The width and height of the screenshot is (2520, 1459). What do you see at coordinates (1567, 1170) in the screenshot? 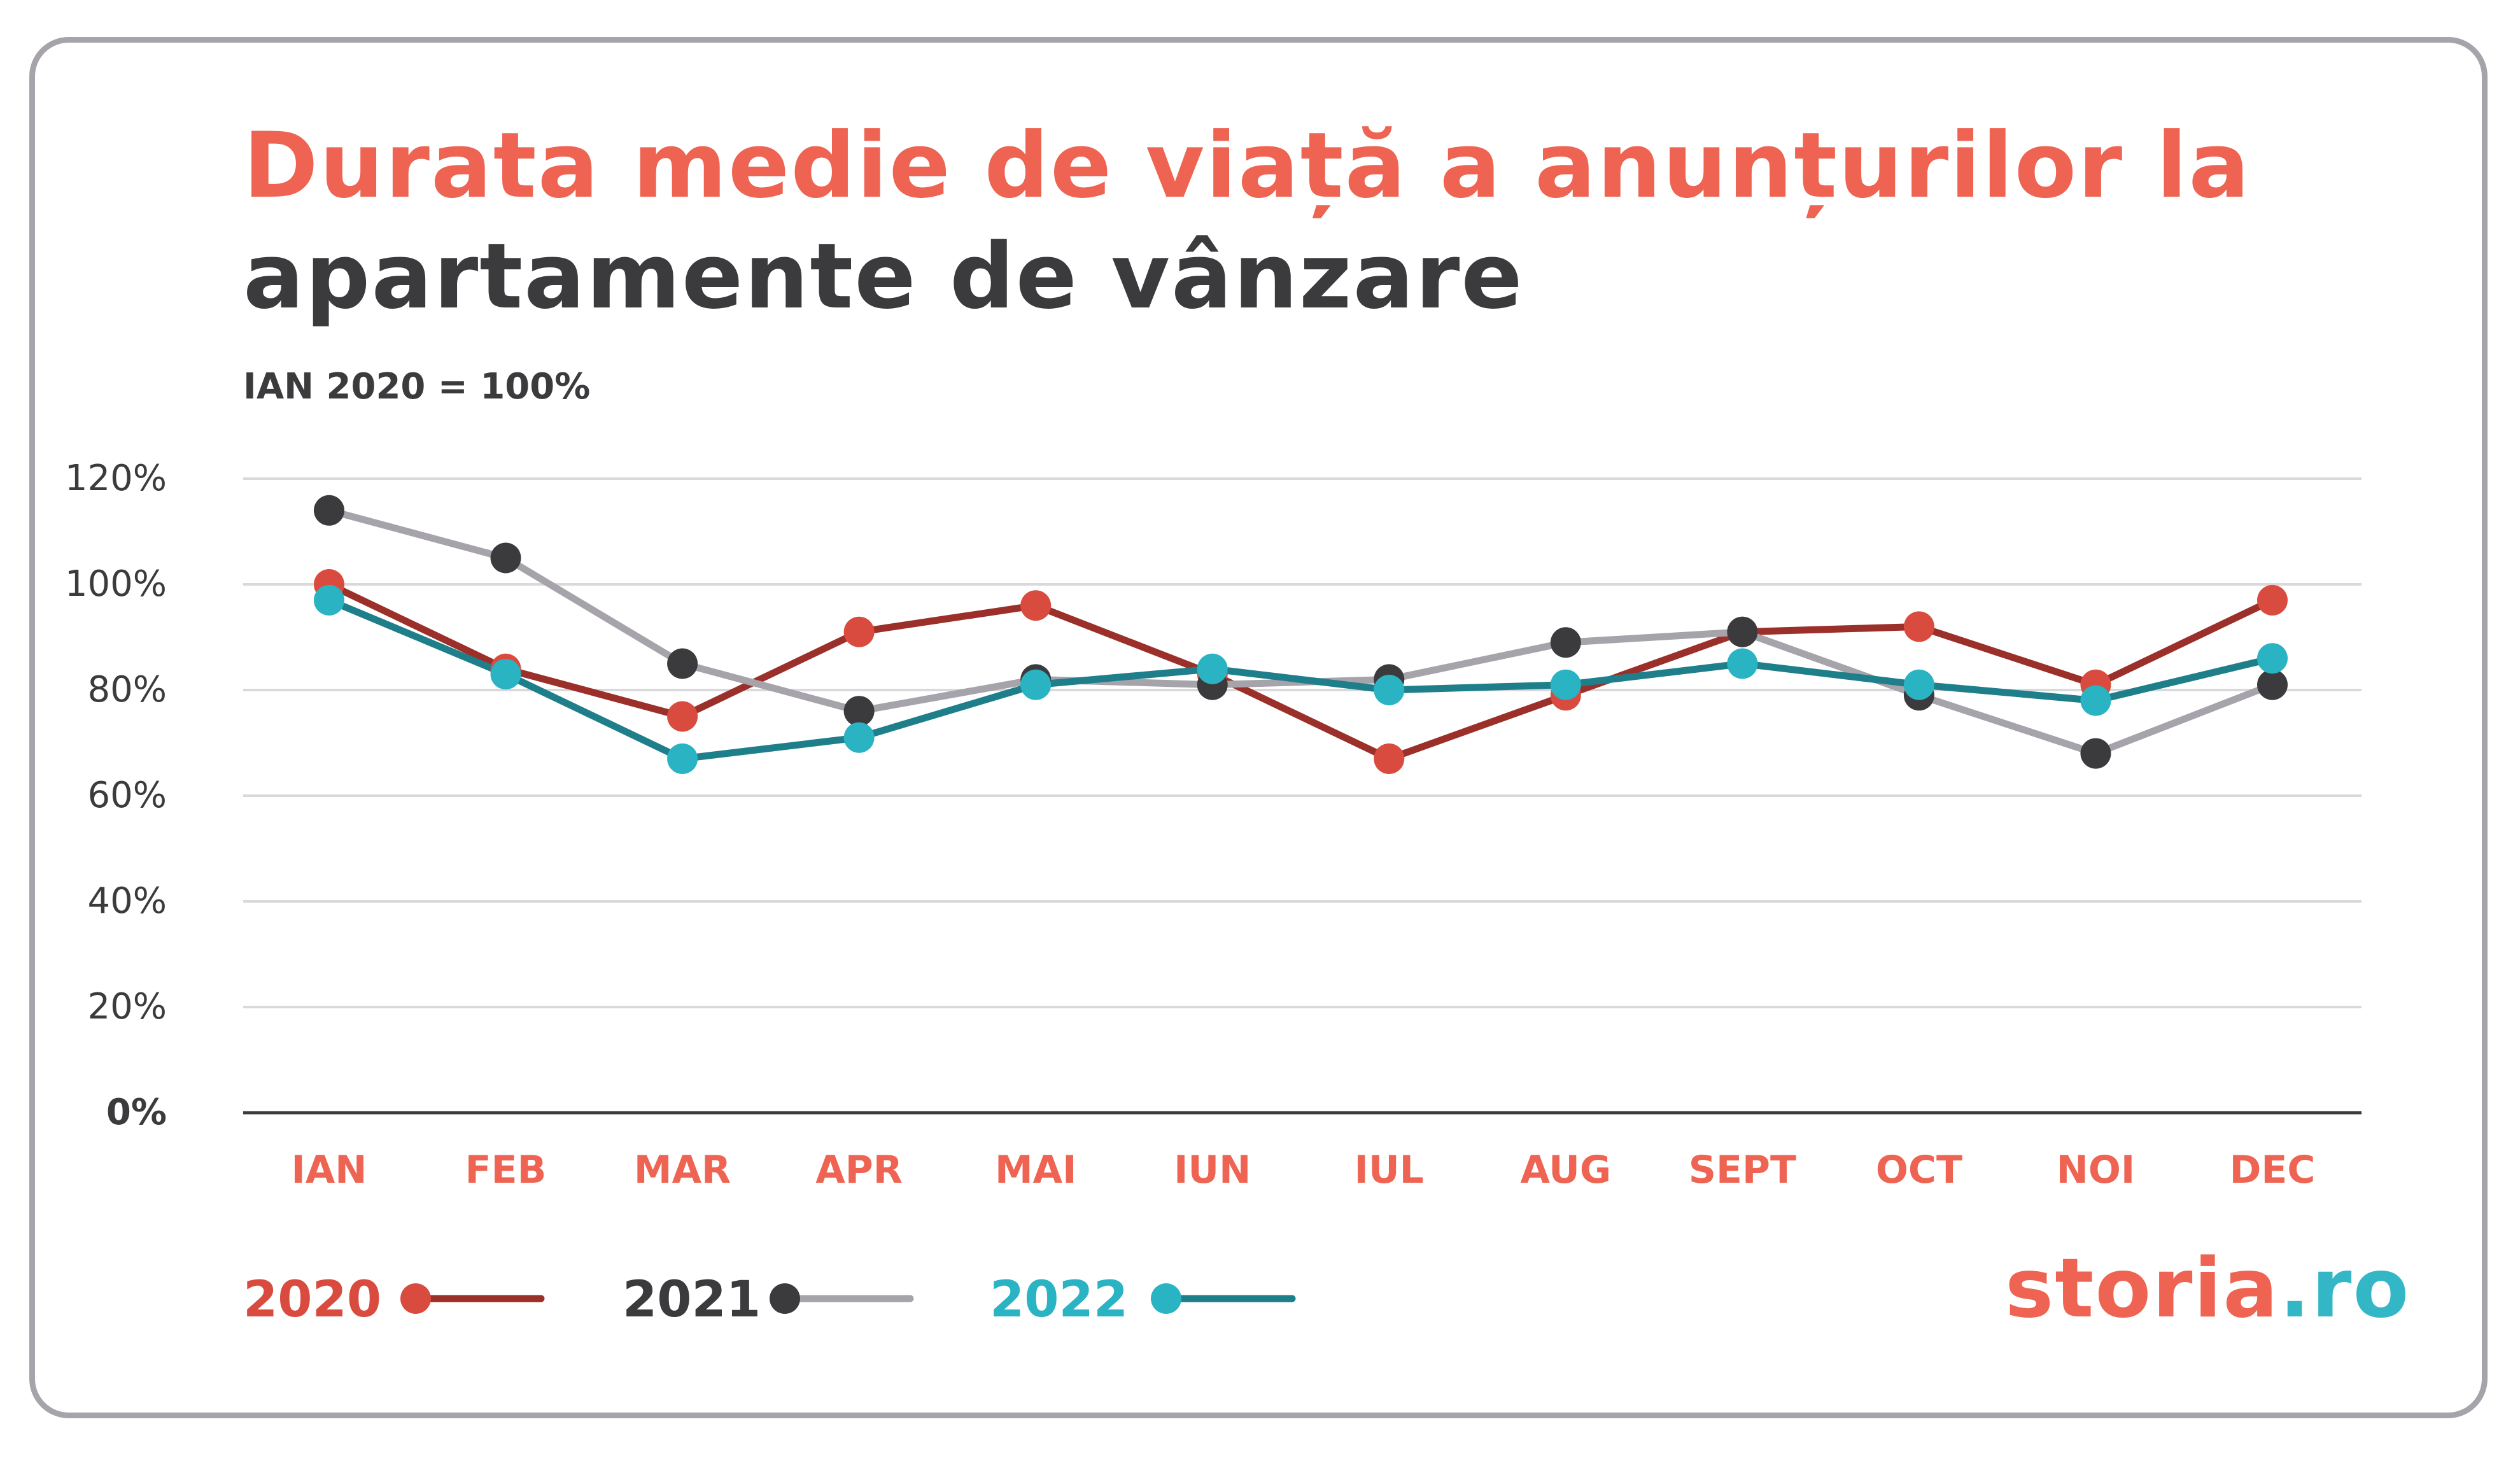
I see `x-tick-label: AUG` at bounding box center [1567, 1170].